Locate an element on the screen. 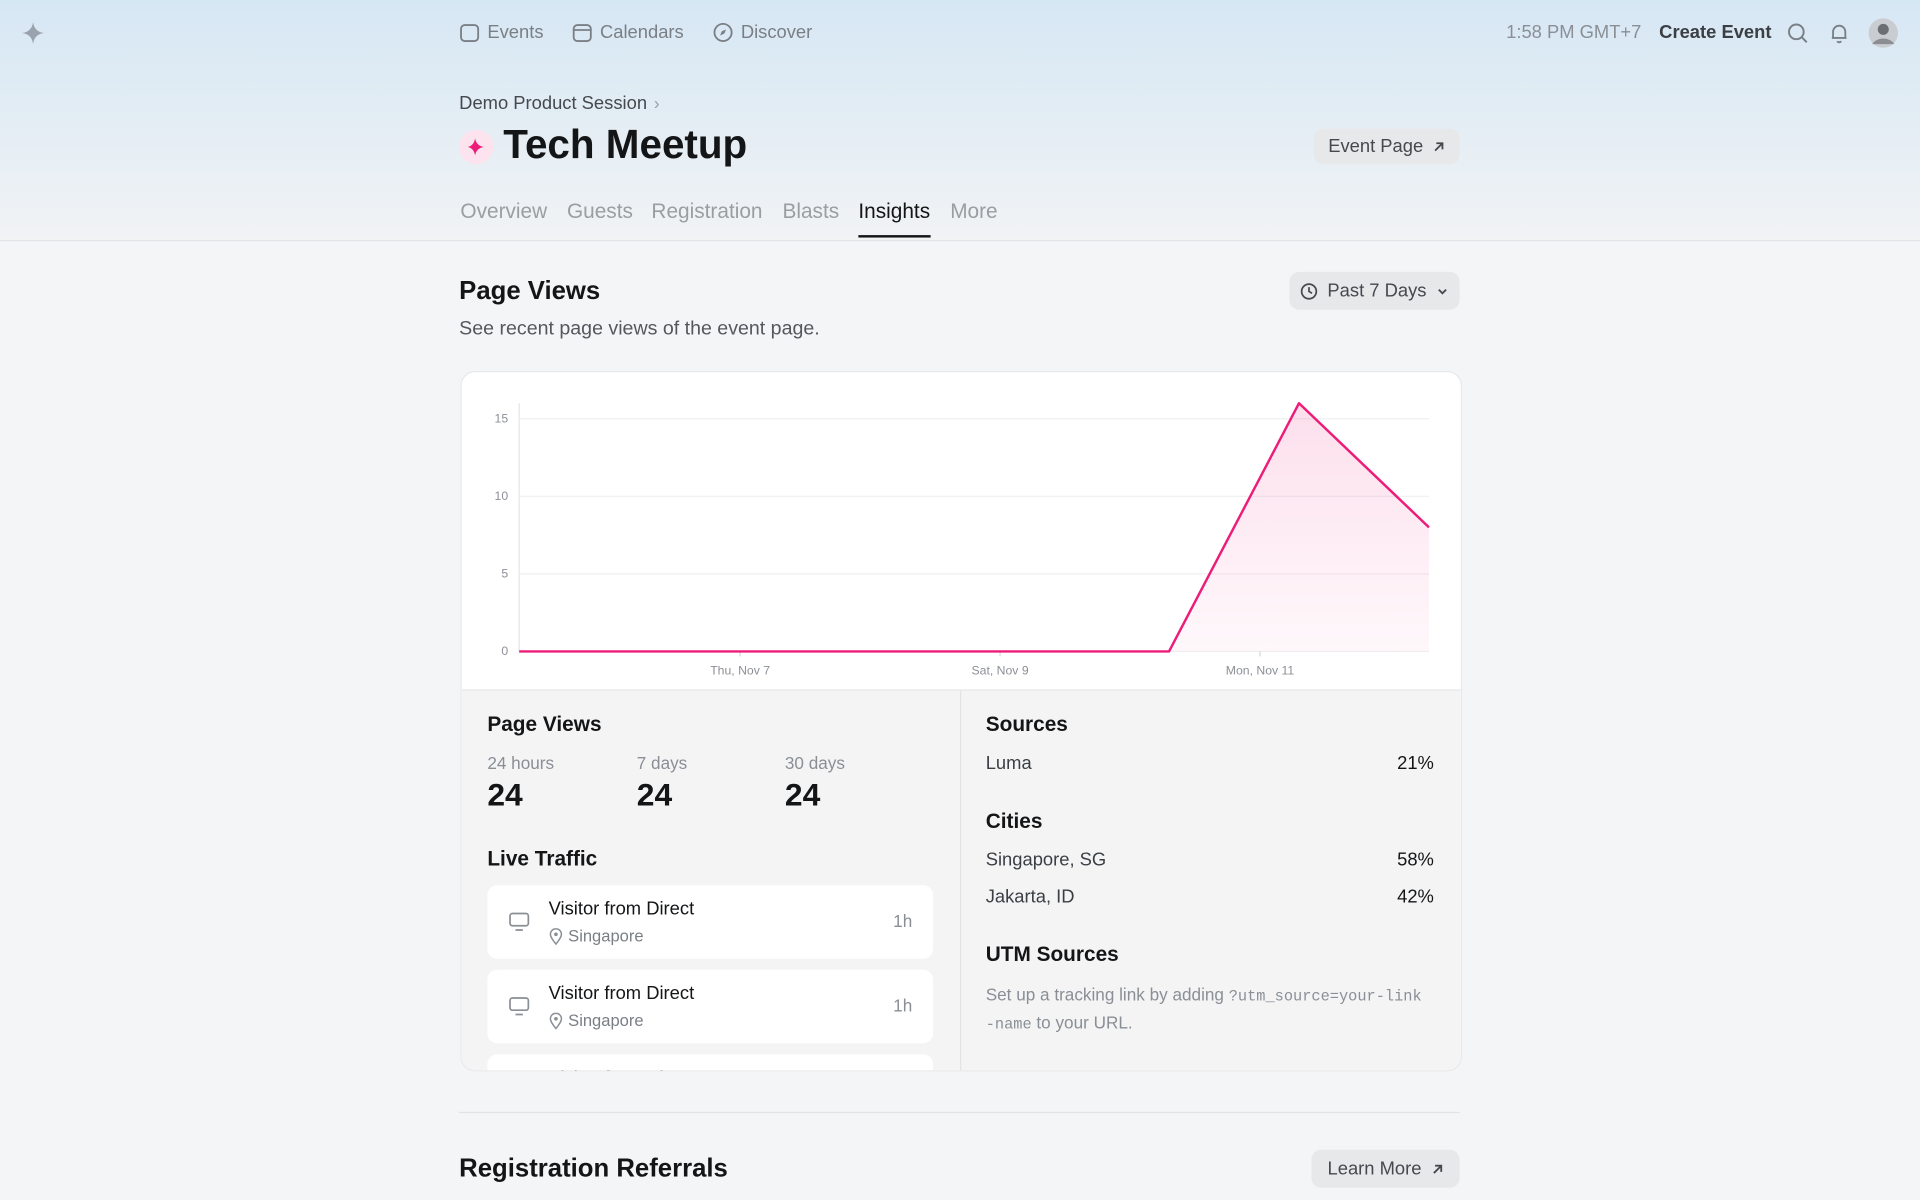 This screenshot has width=1920, height=1200. logo is located at coordinates (33, 33).